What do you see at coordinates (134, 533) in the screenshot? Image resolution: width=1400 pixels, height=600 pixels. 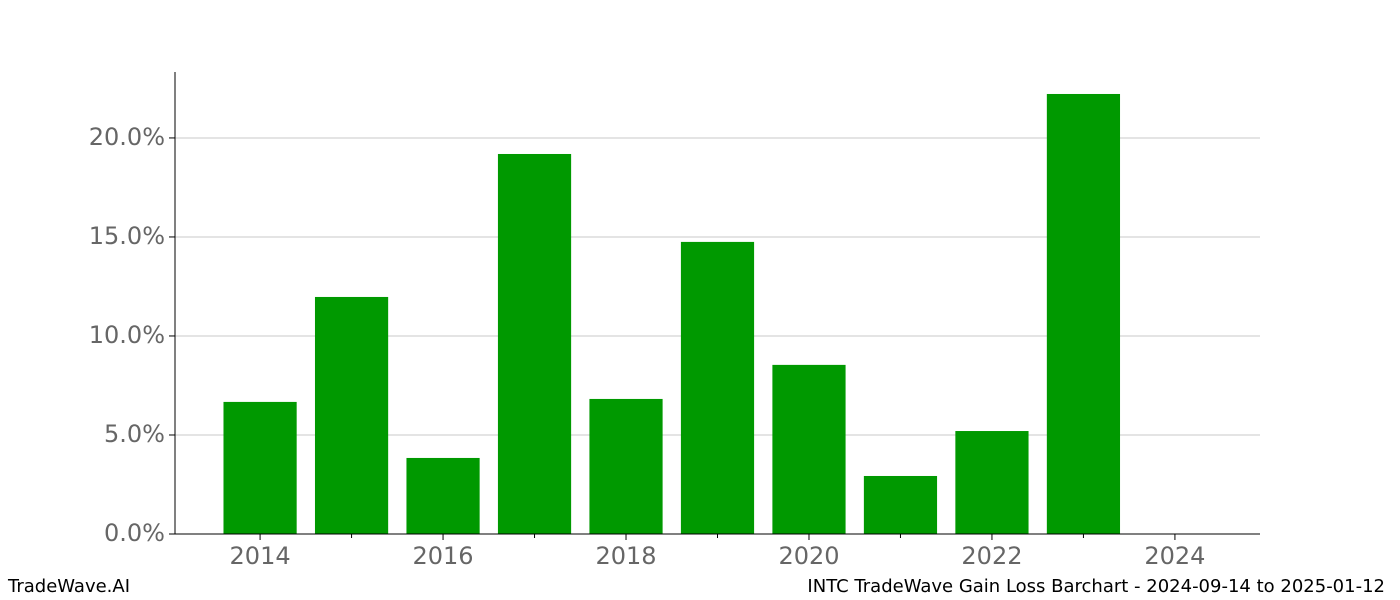 I see `y-tick-label: 0.0%` at bounding box center [134, 533].